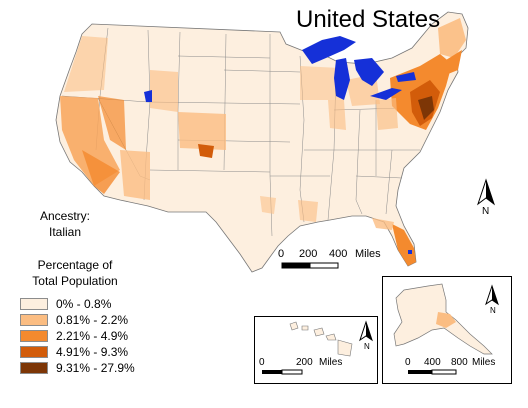 The width and height of the screenshot is (528, 408). What do you see at coordinates (92, 320) in the screenshot?
I see `legend-label: 0.81% - 2.2%` at bounding box center [92, 320].